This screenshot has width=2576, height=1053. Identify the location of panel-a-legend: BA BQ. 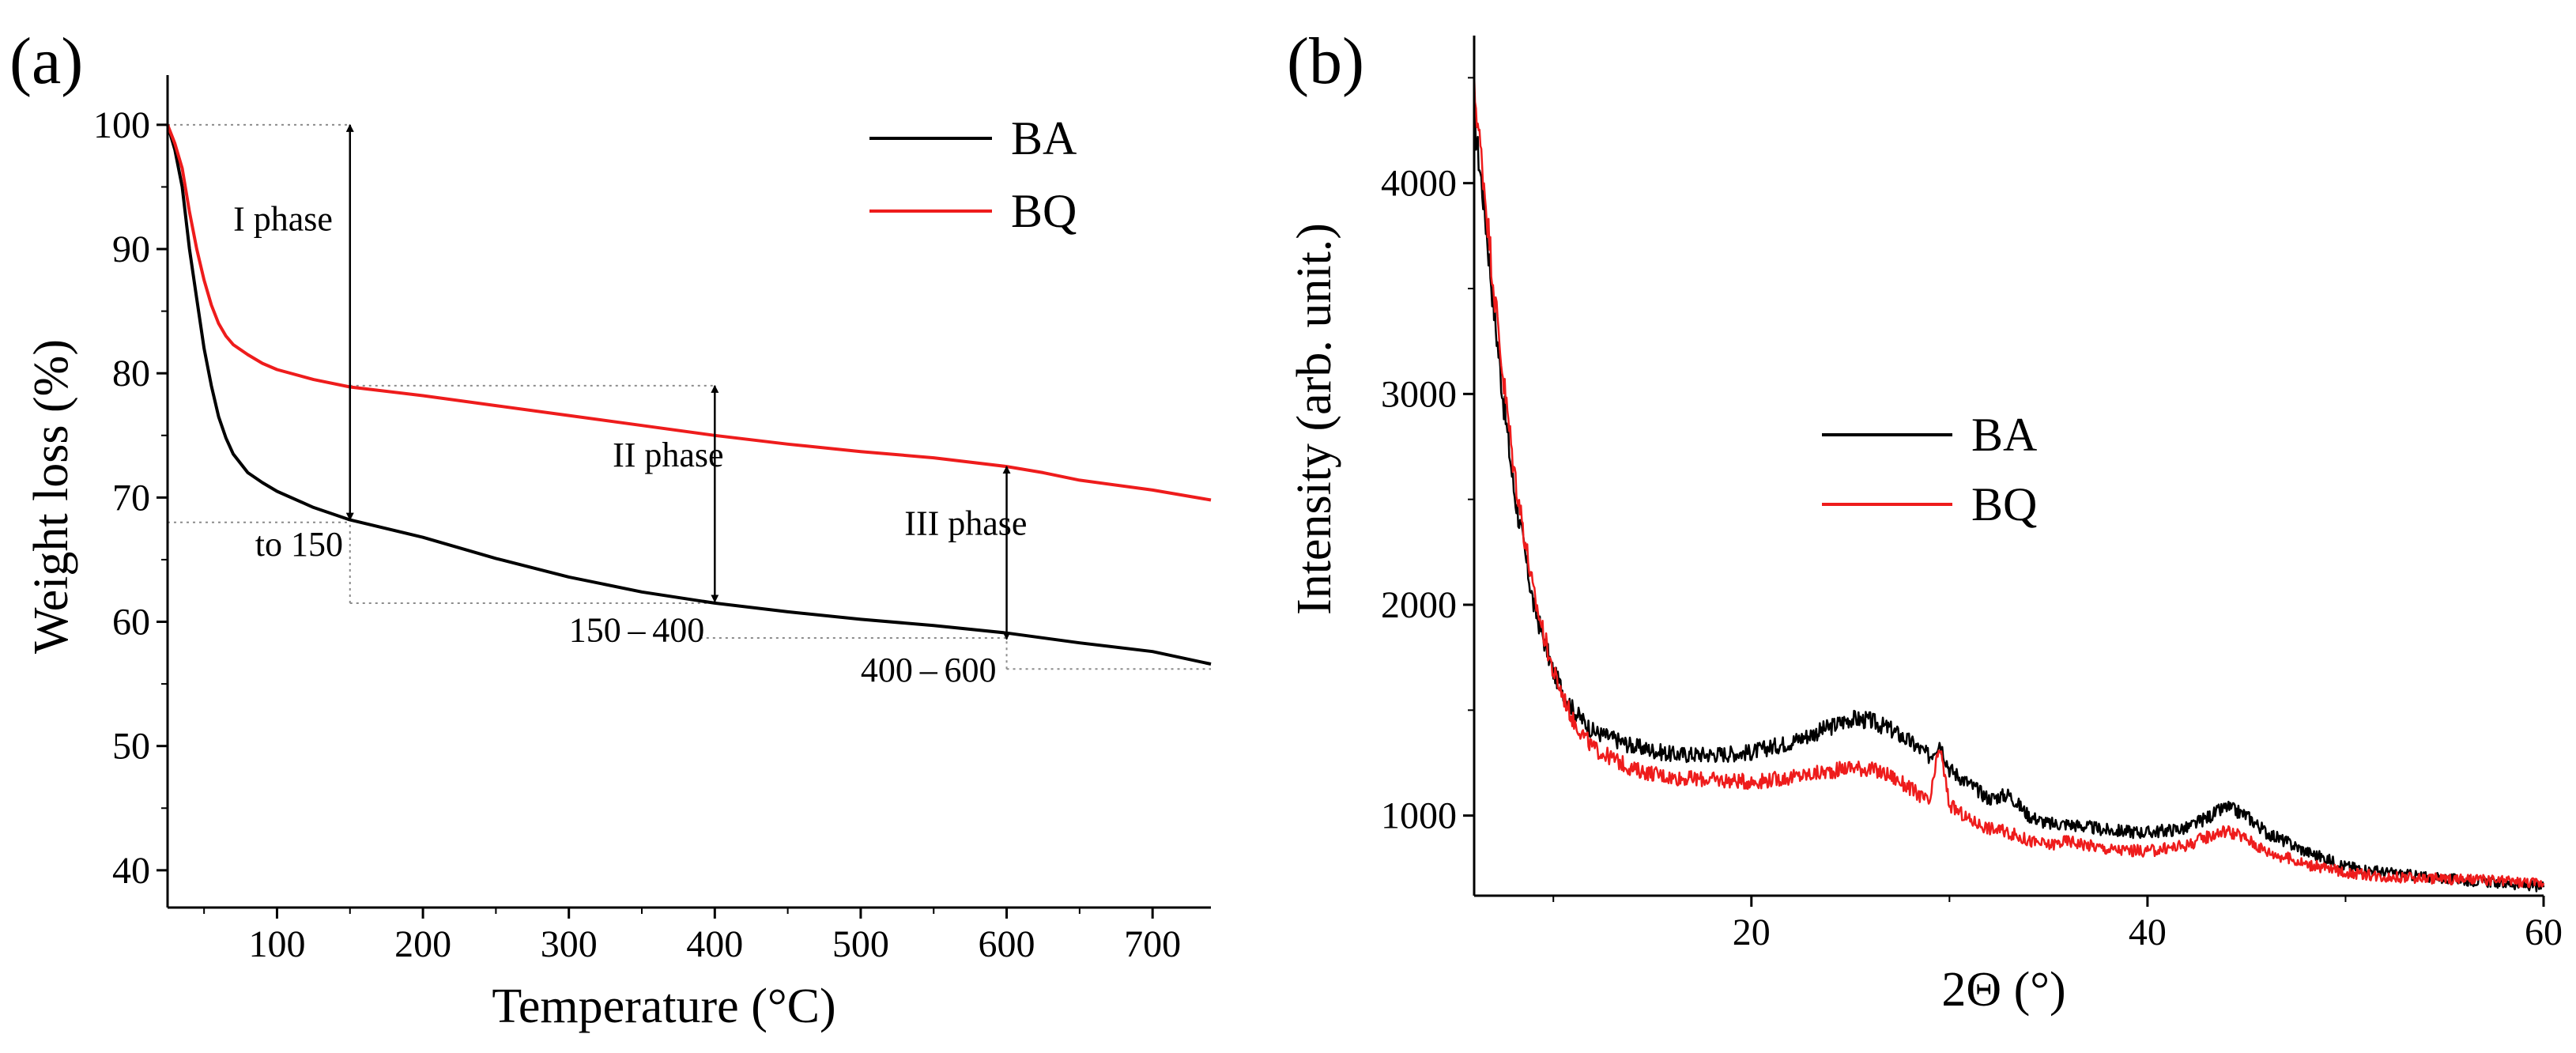
(973, 174).